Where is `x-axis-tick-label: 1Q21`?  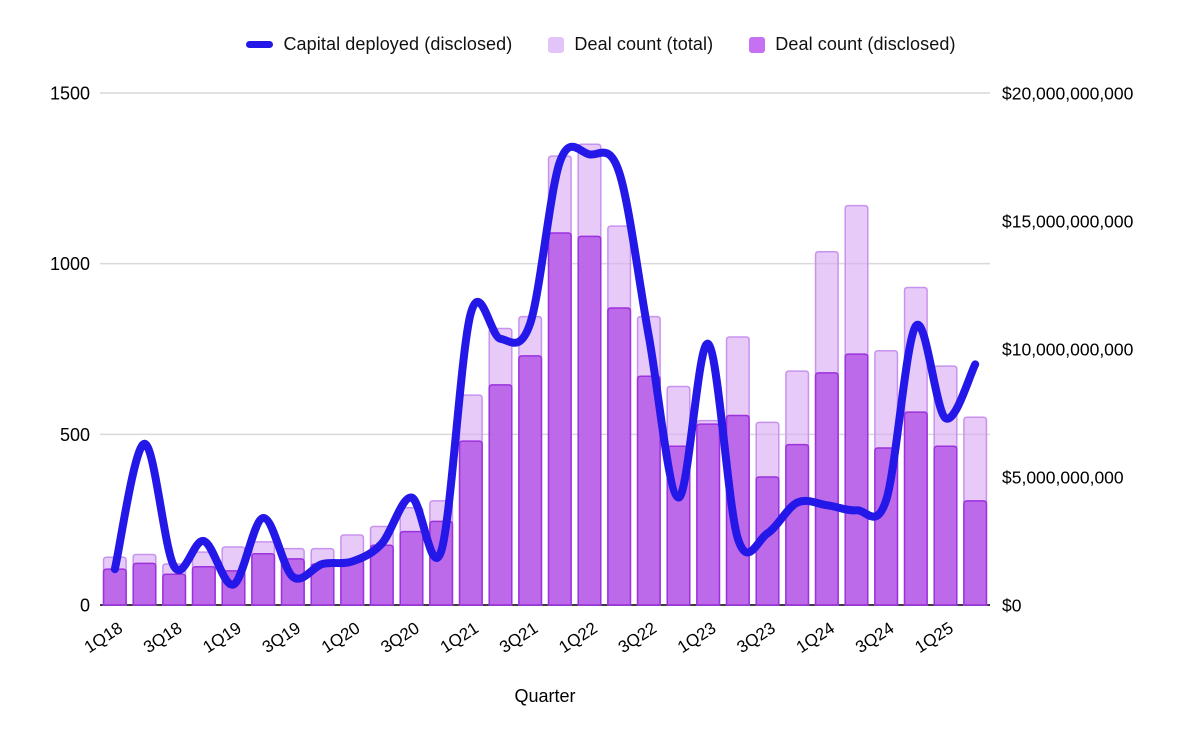
x-axis-tick-label: 1Q21 is located at coordinates (459, 637).